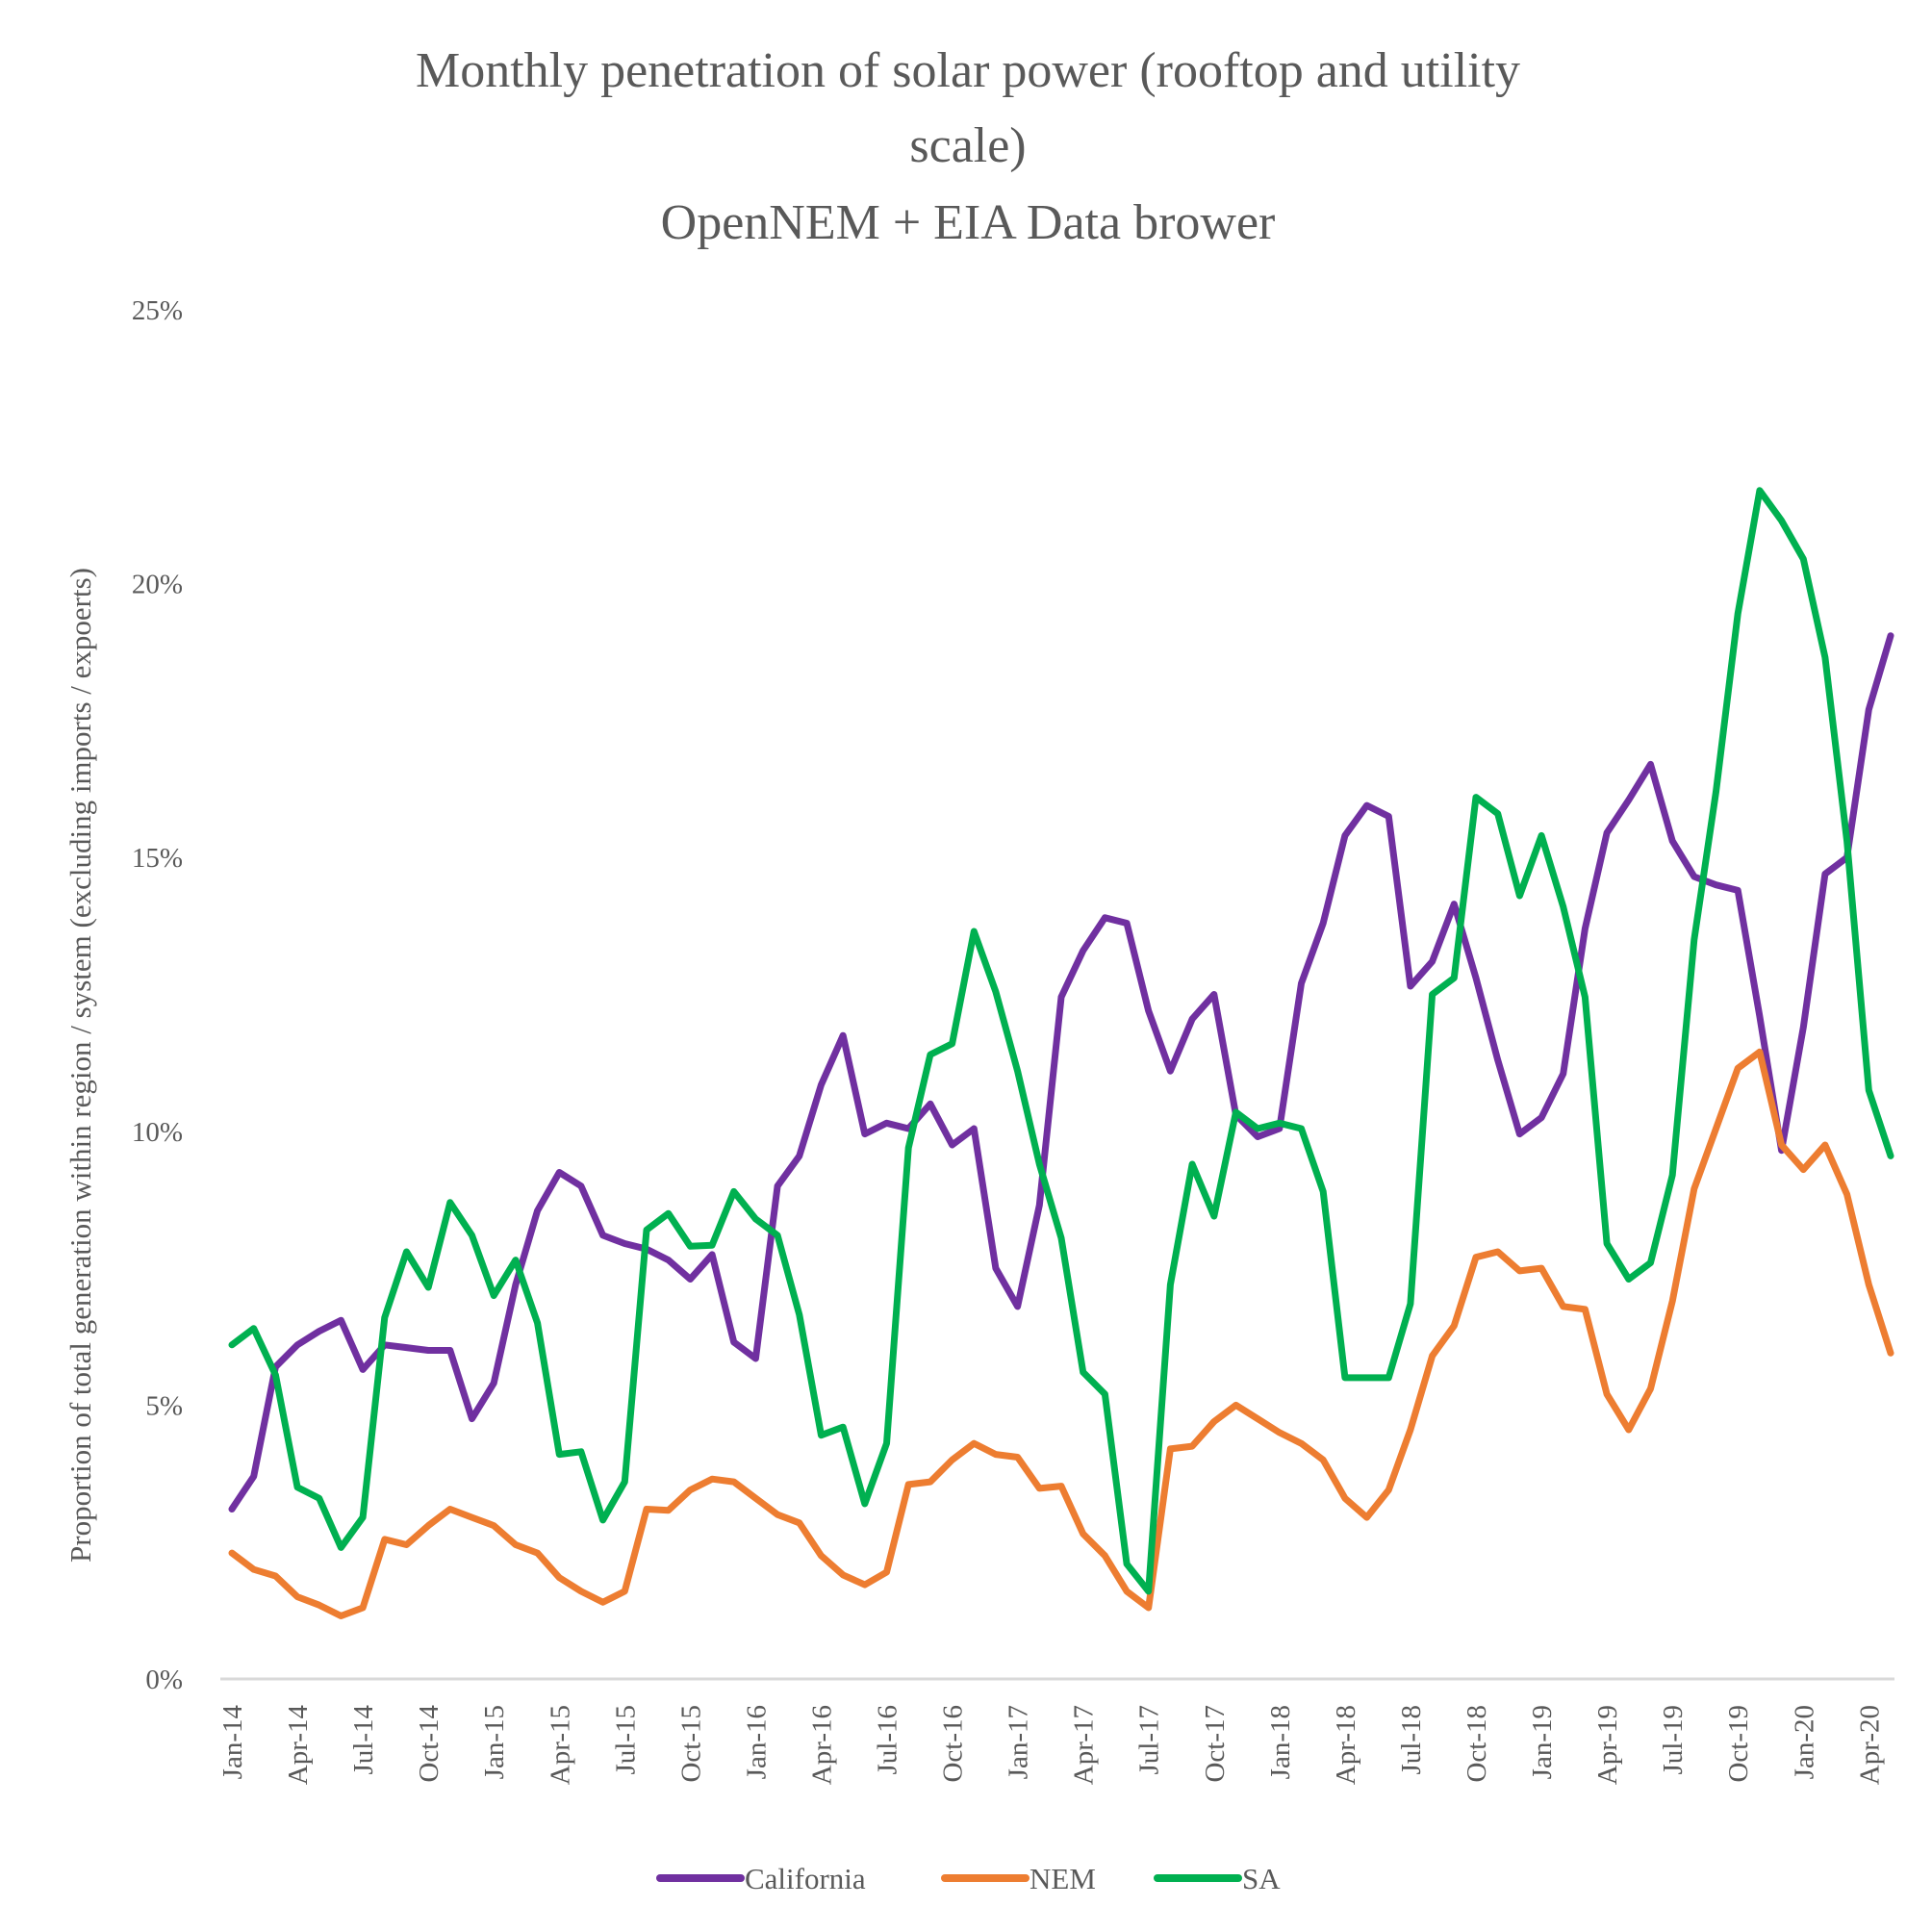 The height and width of the screenshot is (1932, 1932). What do you see at coordinates (888, 1740) in the screenshot?
I see `x-tick-label: Jul-16` at bounding box center [888, 1740].